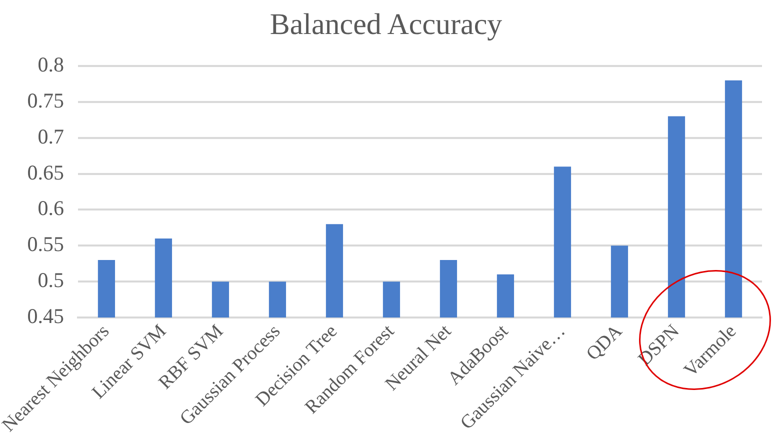 The width and height of the screenshot is (777, 440). I want to click on y-tick-label: 0.8, so click(51, 64).